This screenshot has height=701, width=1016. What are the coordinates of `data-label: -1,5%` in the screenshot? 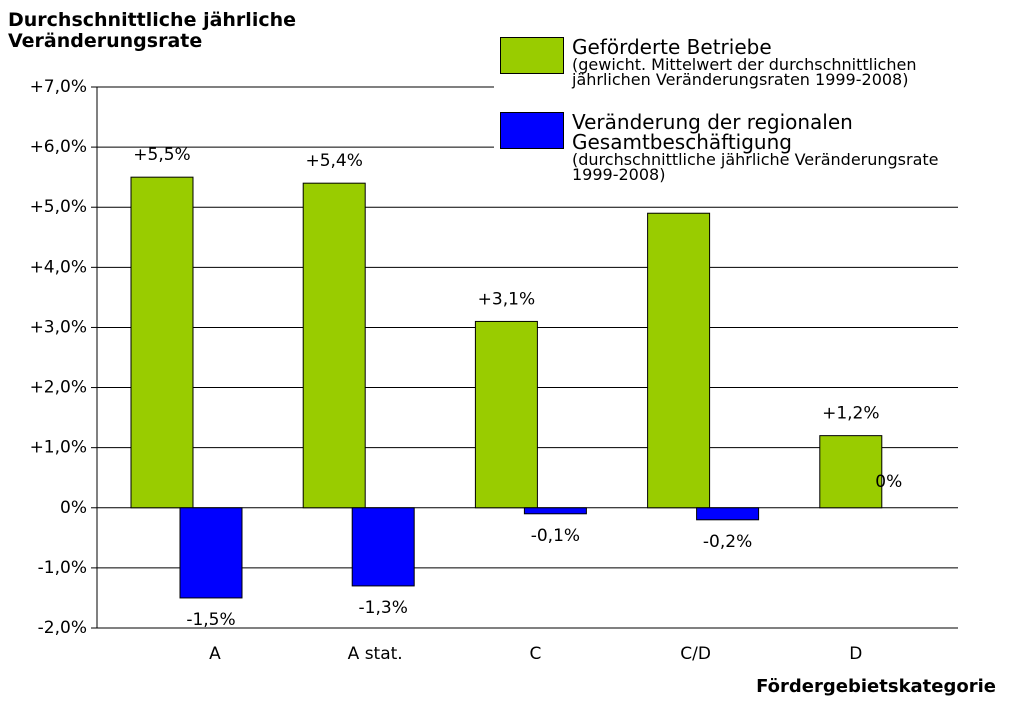 It's located at (210, 620).